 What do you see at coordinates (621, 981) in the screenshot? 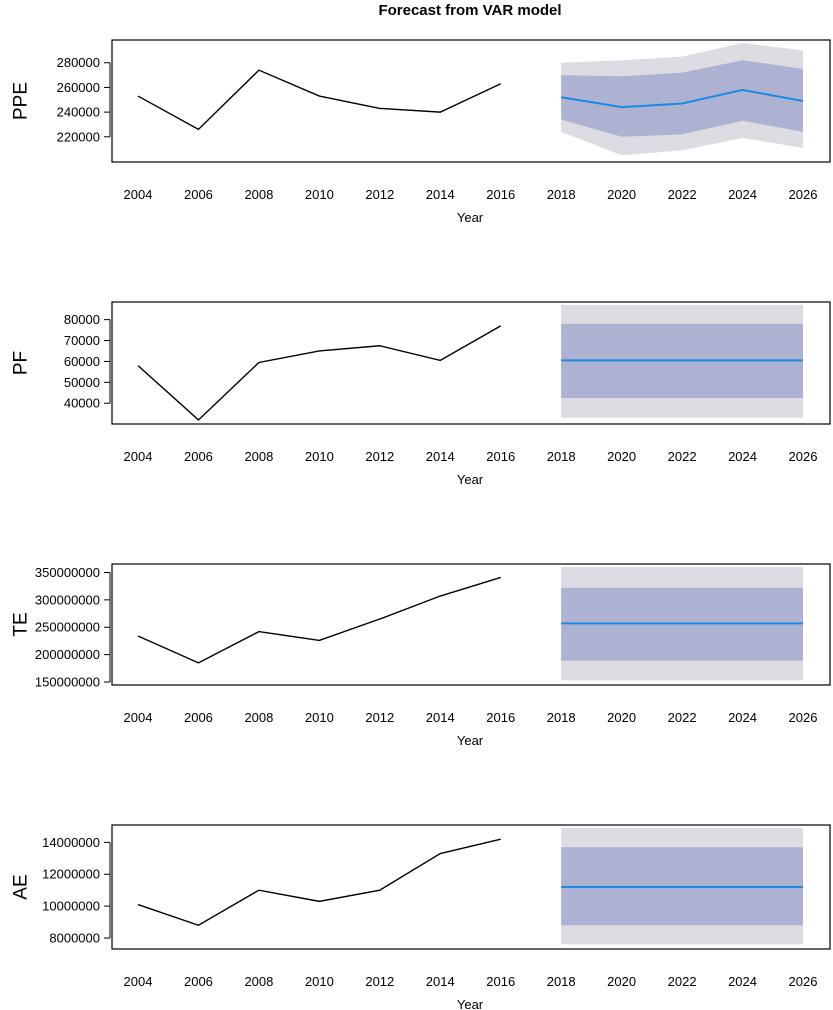
I see `ae-x-tick-label: 2020` at bounding box center [621, 981].